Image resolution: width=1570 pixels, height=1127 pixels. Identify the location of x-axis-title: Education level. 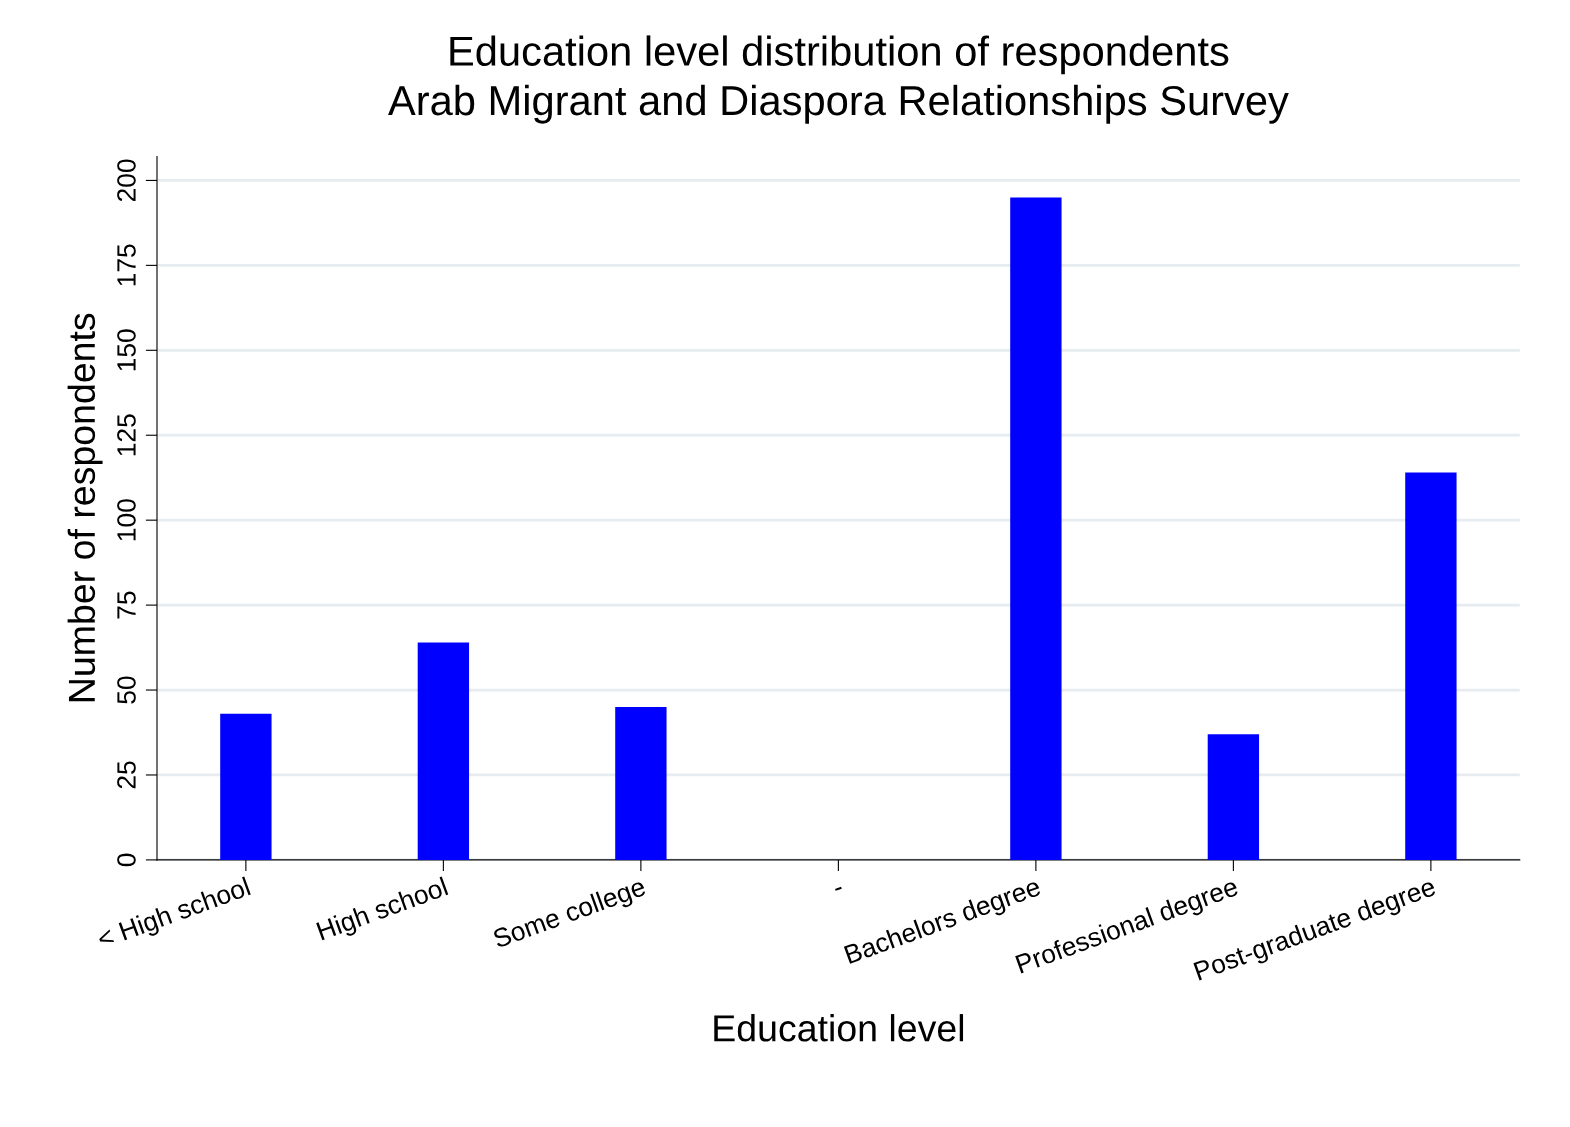
(839, 1028).